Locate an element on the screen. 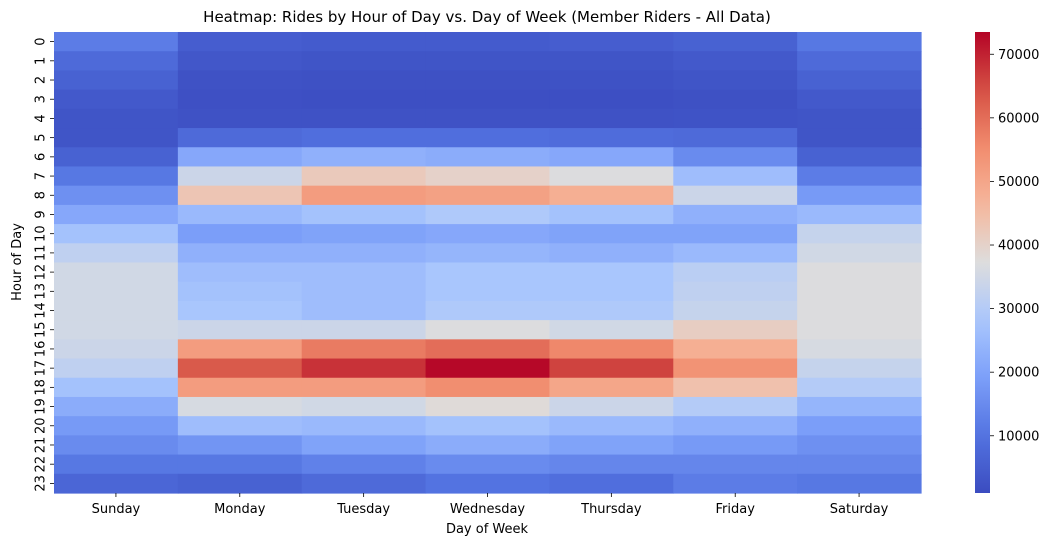 This screenshot has height=545, width=1062. y-tick-label: 4 is located at coordinates (41, 118).